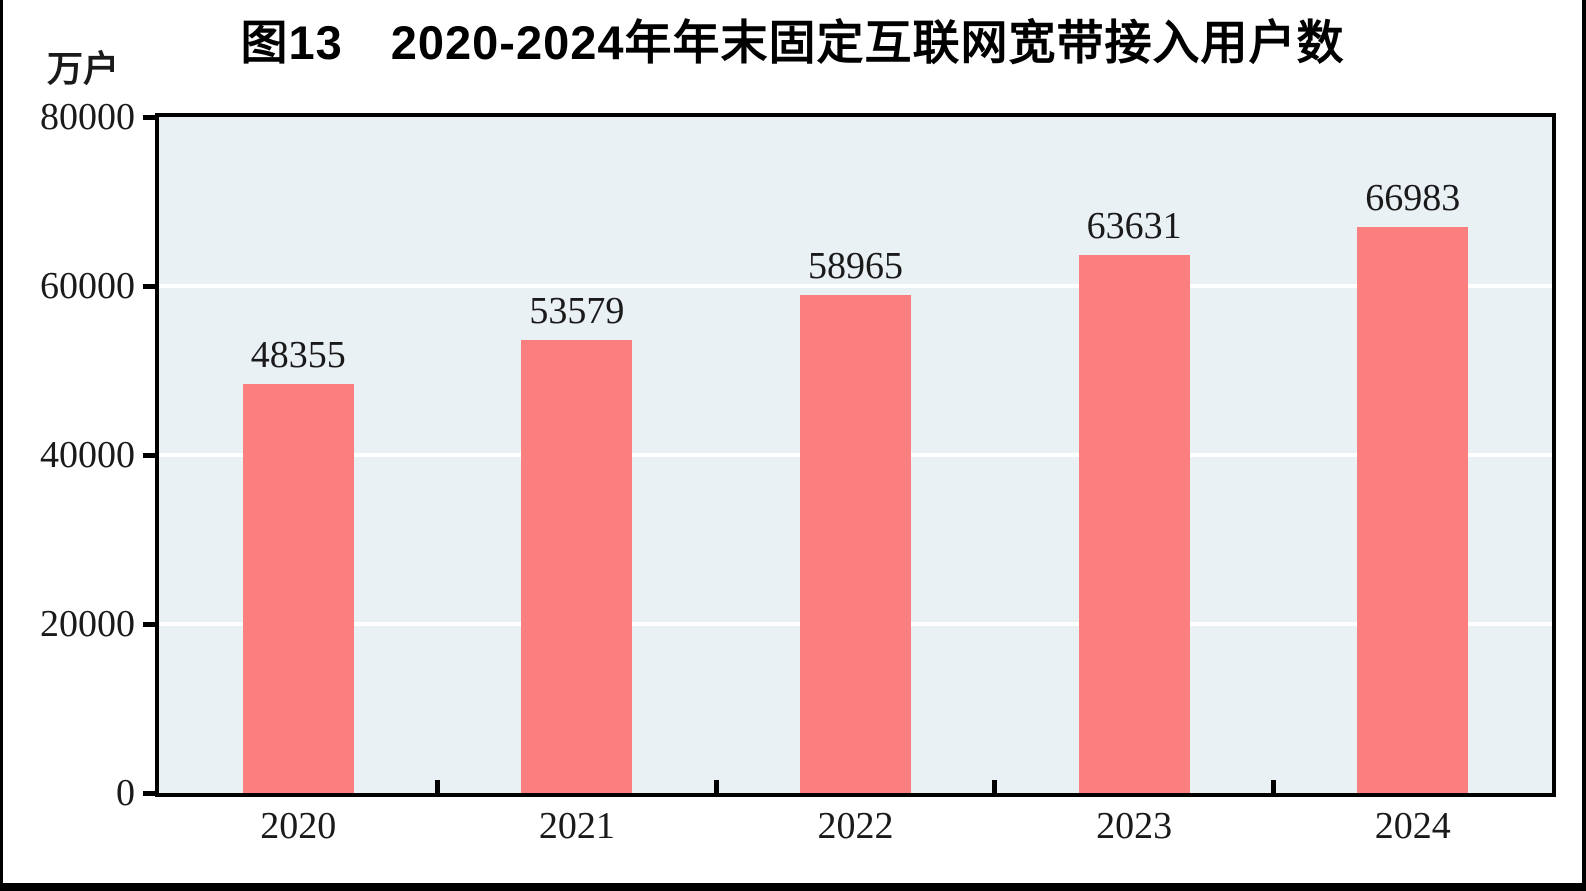 The image size is (1586, 891). What do you see at coordinates (577, 311) in the screenshot?
I see `bar-value-label-2021: 53579` at bounding box center [577, 311].